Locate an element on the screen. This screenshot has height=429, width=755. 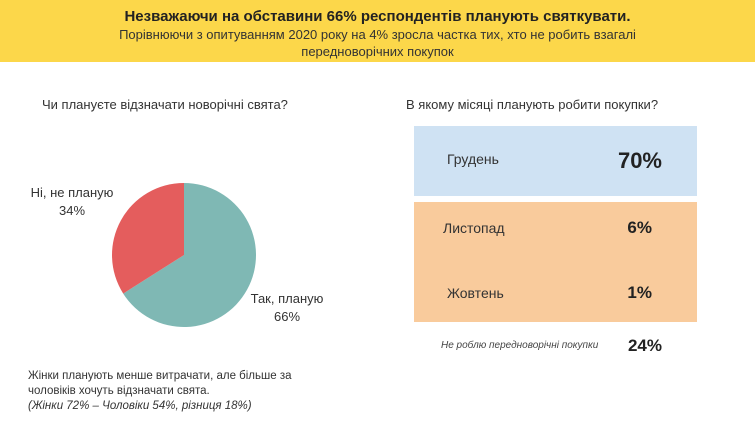
month-label-october: Жовтень is located at coordinates (475, 293).